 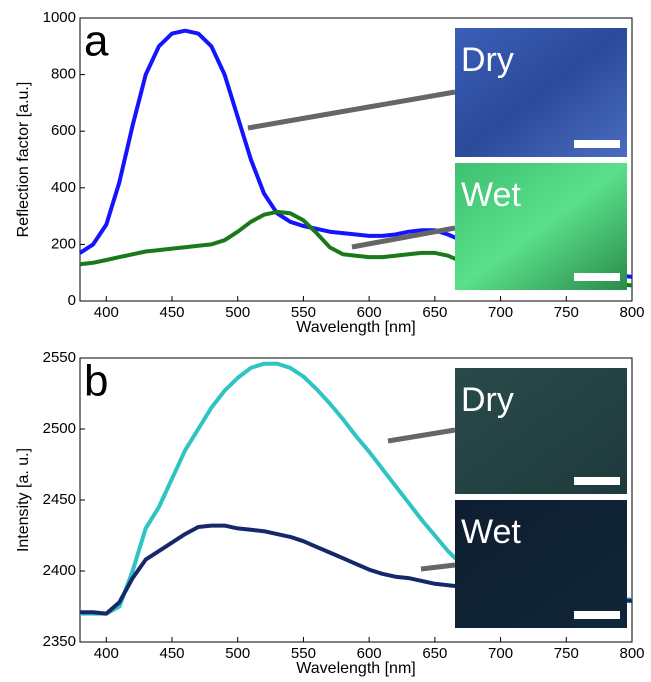 I want to click on y-tick-label: 2400, so click(x=59, y=570).